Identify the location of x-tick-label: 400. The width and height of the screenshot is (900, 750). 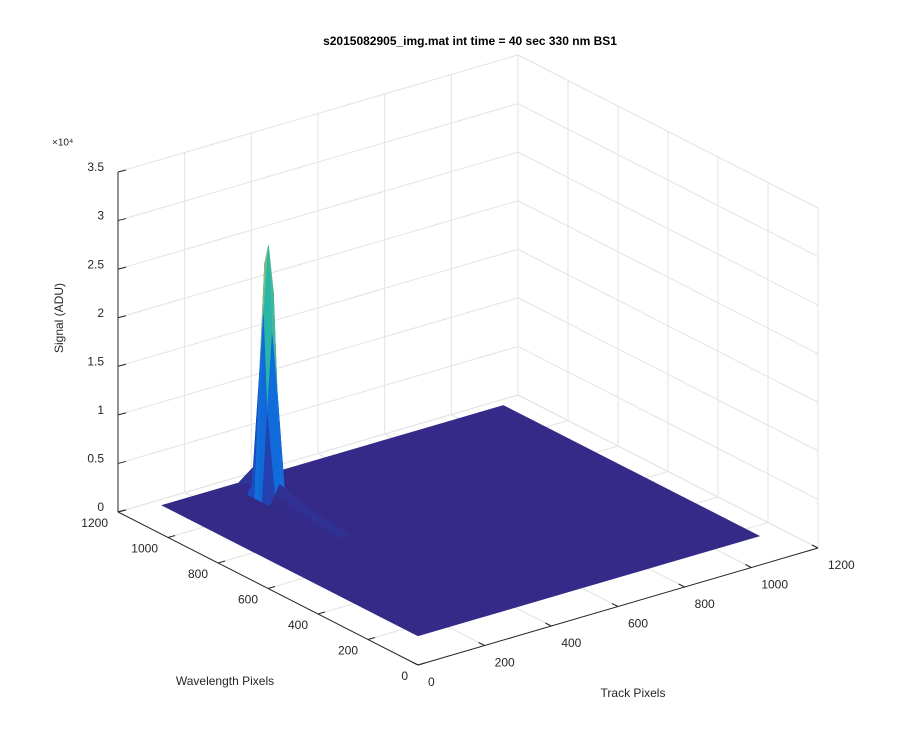
(571, 643).